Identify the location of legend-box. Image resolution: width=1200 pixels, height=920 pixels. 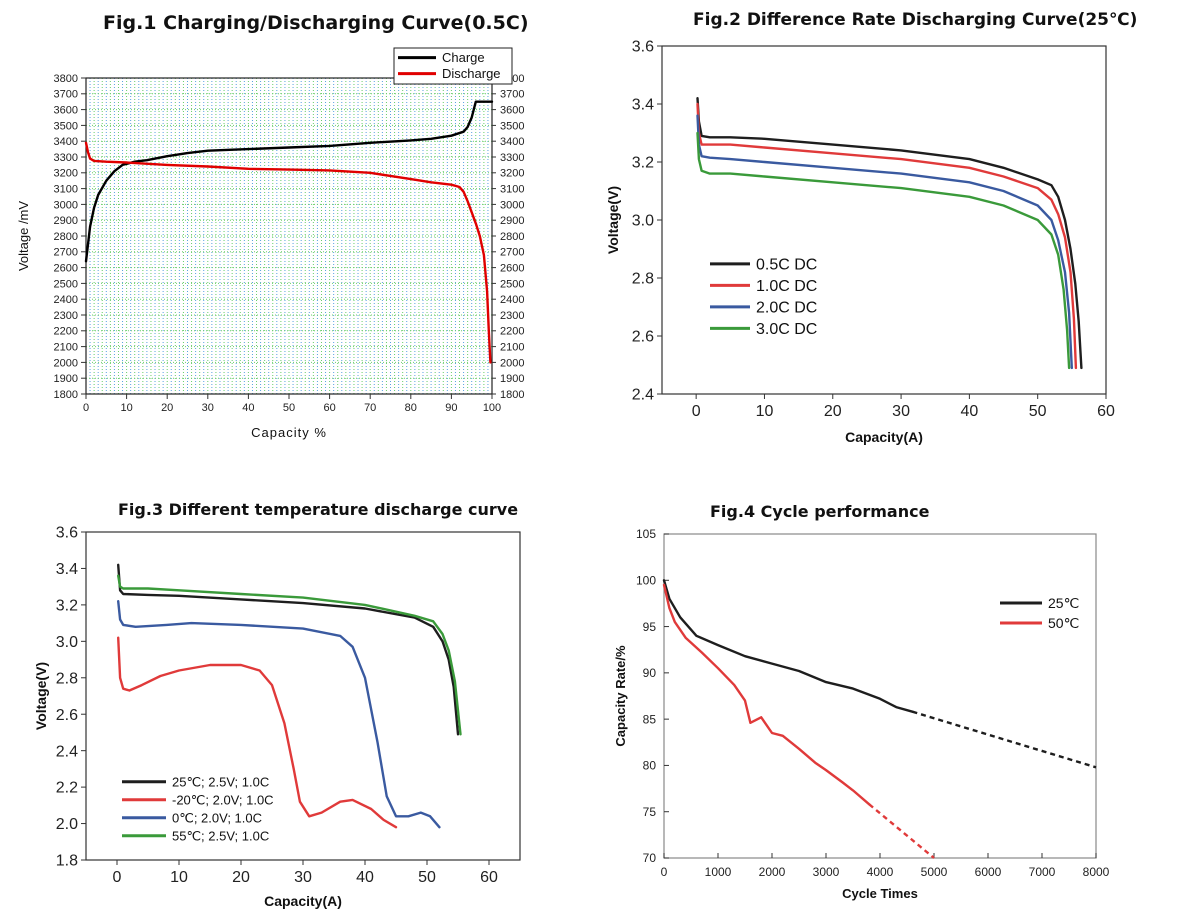
(453, 66).